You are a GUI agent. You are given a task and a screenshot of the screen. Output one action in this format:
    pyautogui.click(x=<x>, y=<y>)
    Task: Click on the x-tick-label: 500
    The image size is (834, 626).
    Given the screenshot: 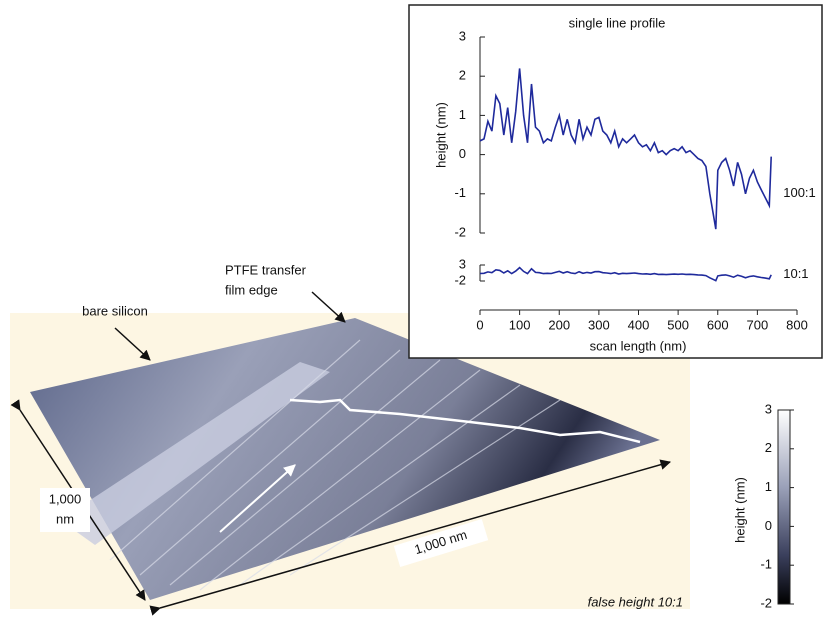 What is the action you would take?
    pyautogui.click(x=678, y=324)
    